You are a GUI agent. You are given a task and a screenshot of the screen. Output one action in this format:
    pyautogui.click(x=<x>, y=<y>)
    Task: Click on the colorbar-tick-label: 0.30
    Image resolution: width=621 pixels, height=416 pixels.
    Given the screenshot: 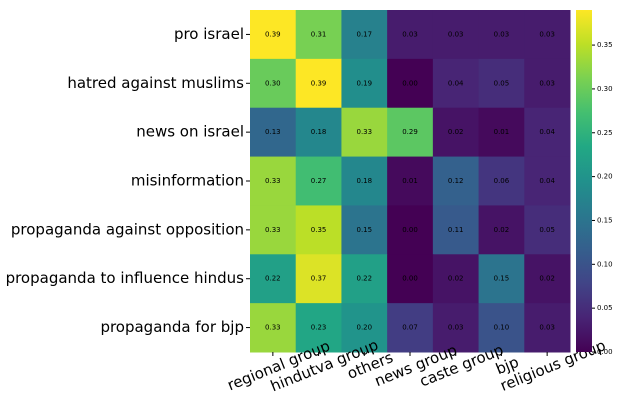 What is the action you would take?
    pyautogui.click(x=605, y=89)
    